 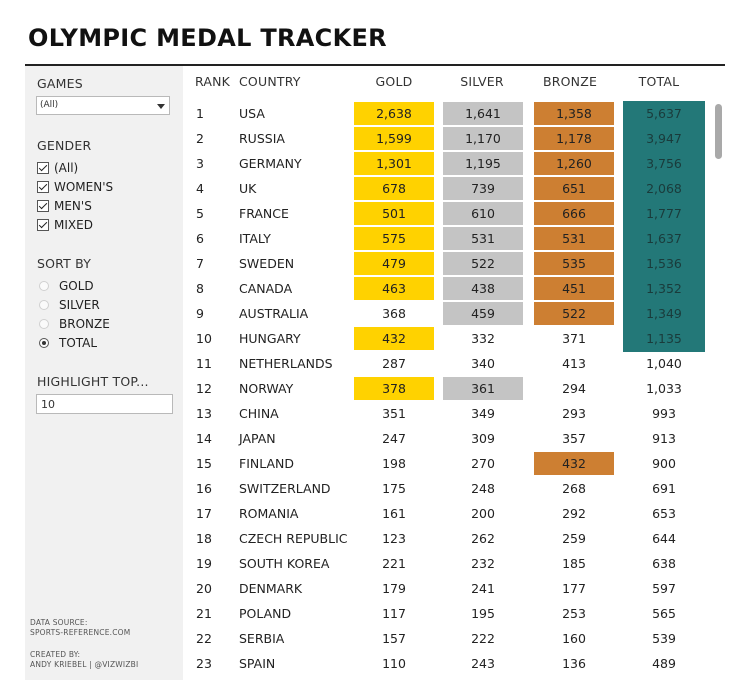 I want to click on sort-radio-silver: SILVER, so click(x=69, y=304).